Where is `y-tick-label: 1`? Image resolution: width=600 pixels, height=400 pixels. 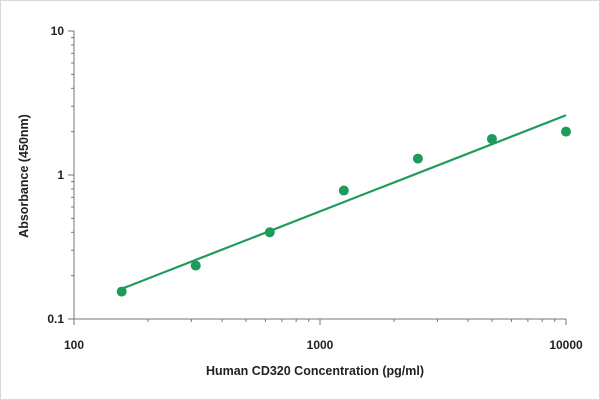 y-tick-label: 1 is located at coordinates (60, 175).